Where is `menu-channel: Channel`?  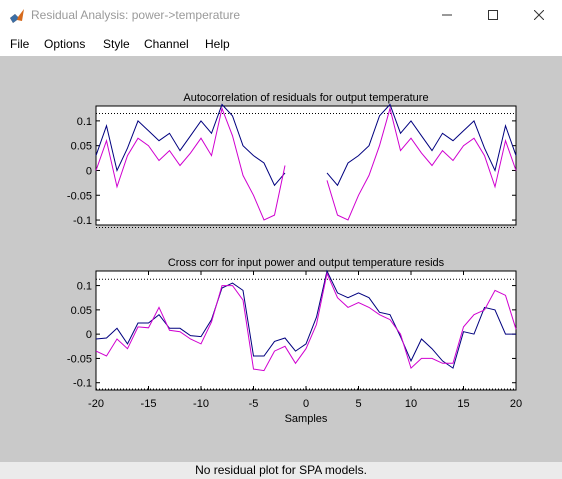
menu-channel: Channel is located at coordinates (166, 44).